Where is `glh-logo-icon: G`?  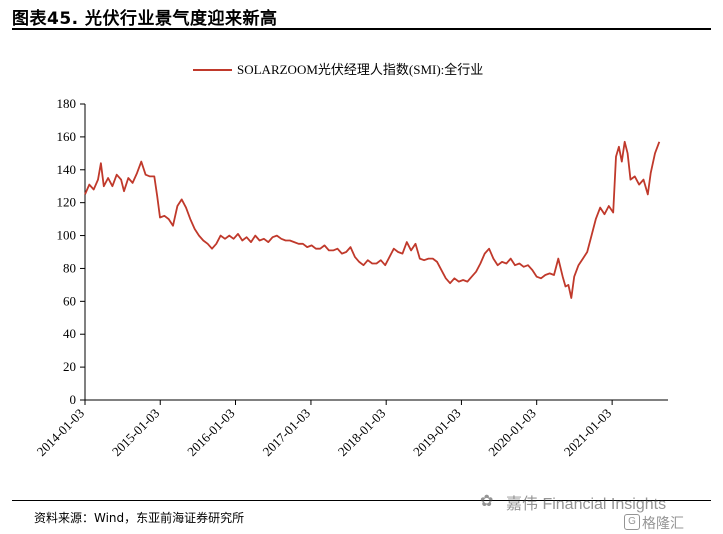 glh-logo-icon: G is located at coordinates (632, 522).